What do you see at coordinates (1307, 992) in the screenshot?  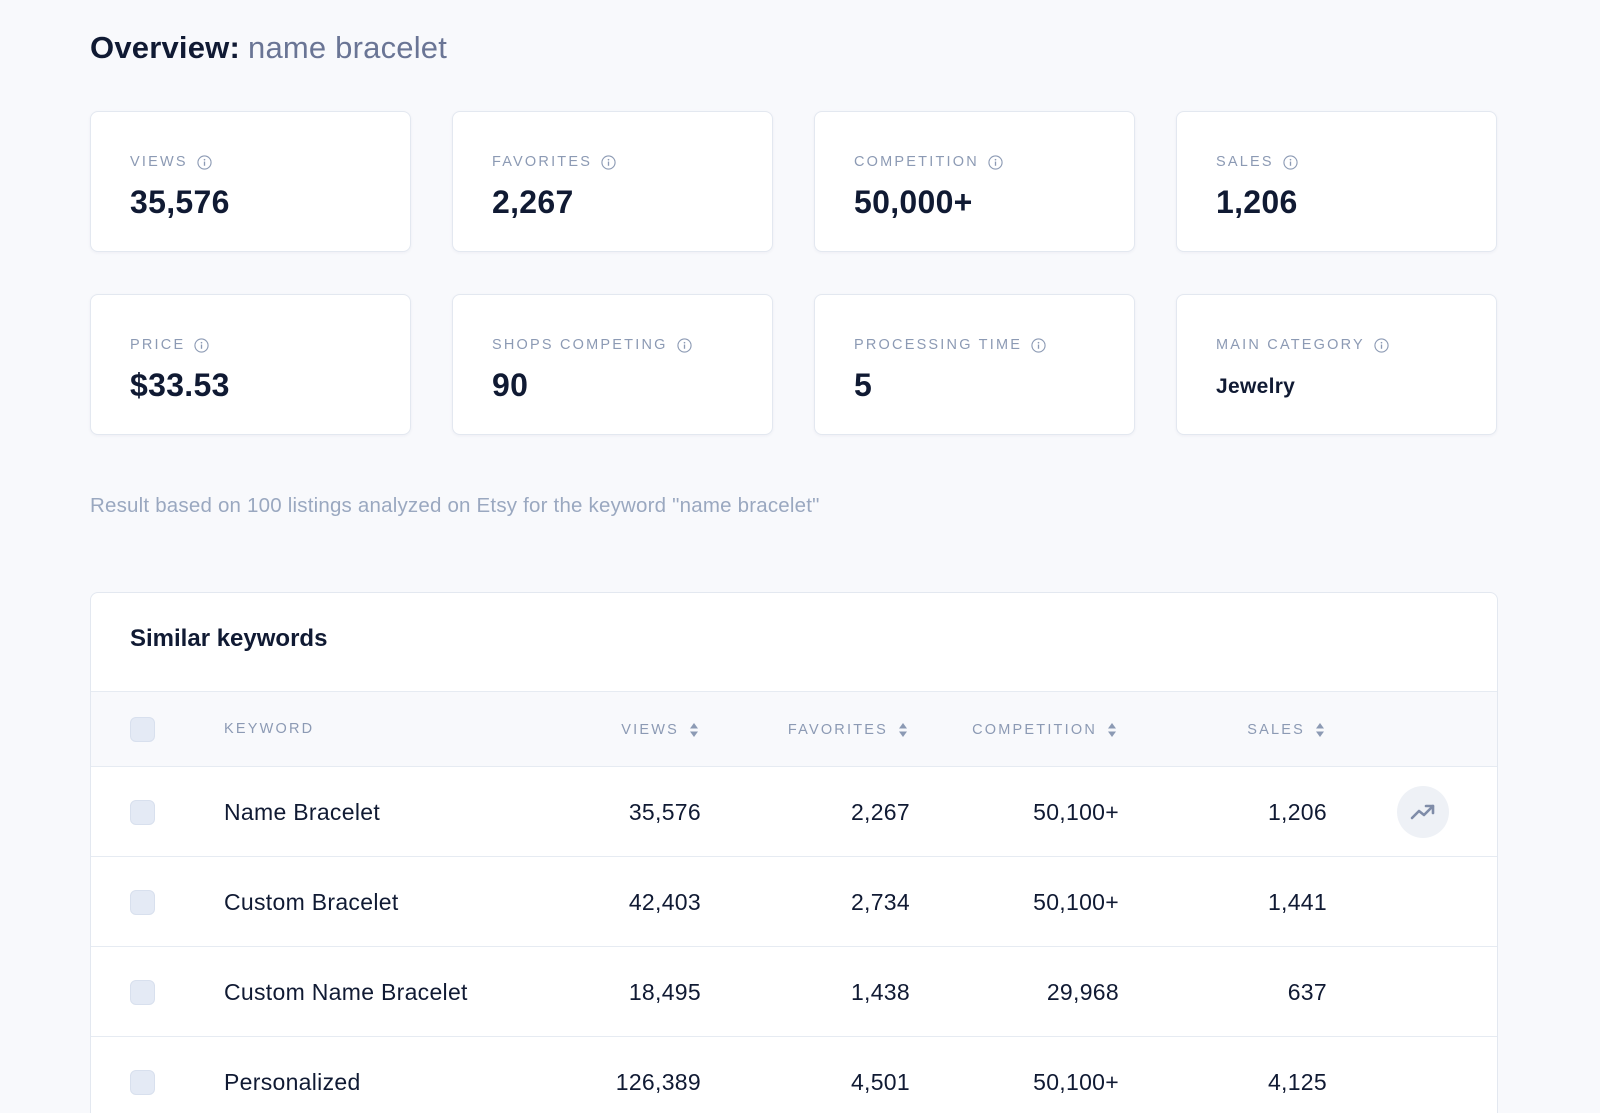 I see `sales-cell: 637` at bounding box center [1307, 992].